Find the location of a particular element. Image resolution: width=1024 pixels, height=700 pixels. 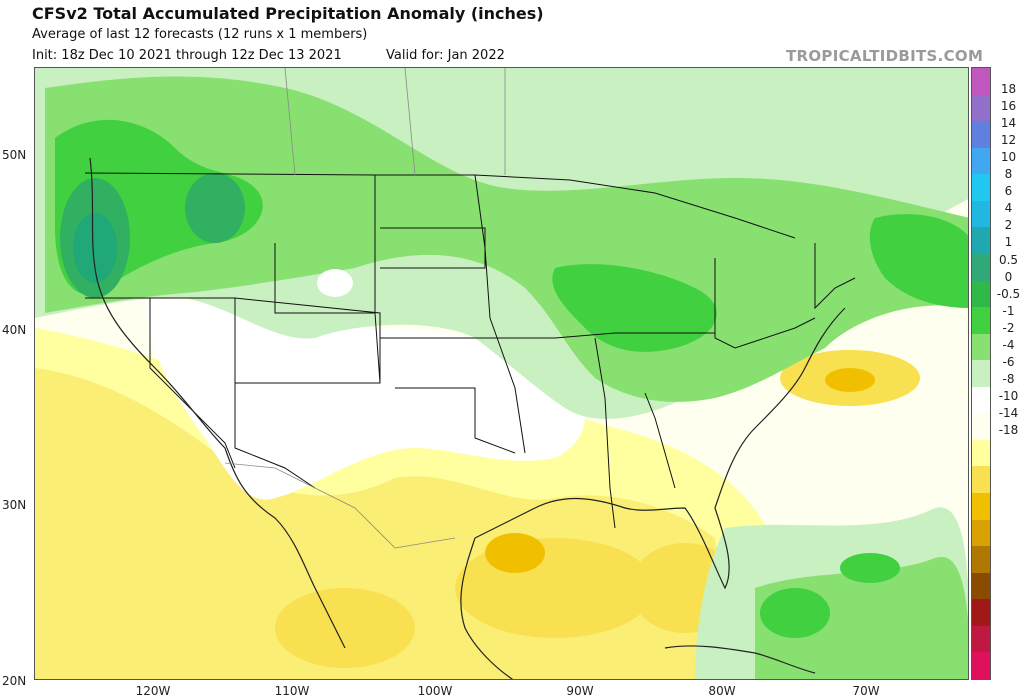

mexico-dry-anomaly is located at coordinates (345, 628).